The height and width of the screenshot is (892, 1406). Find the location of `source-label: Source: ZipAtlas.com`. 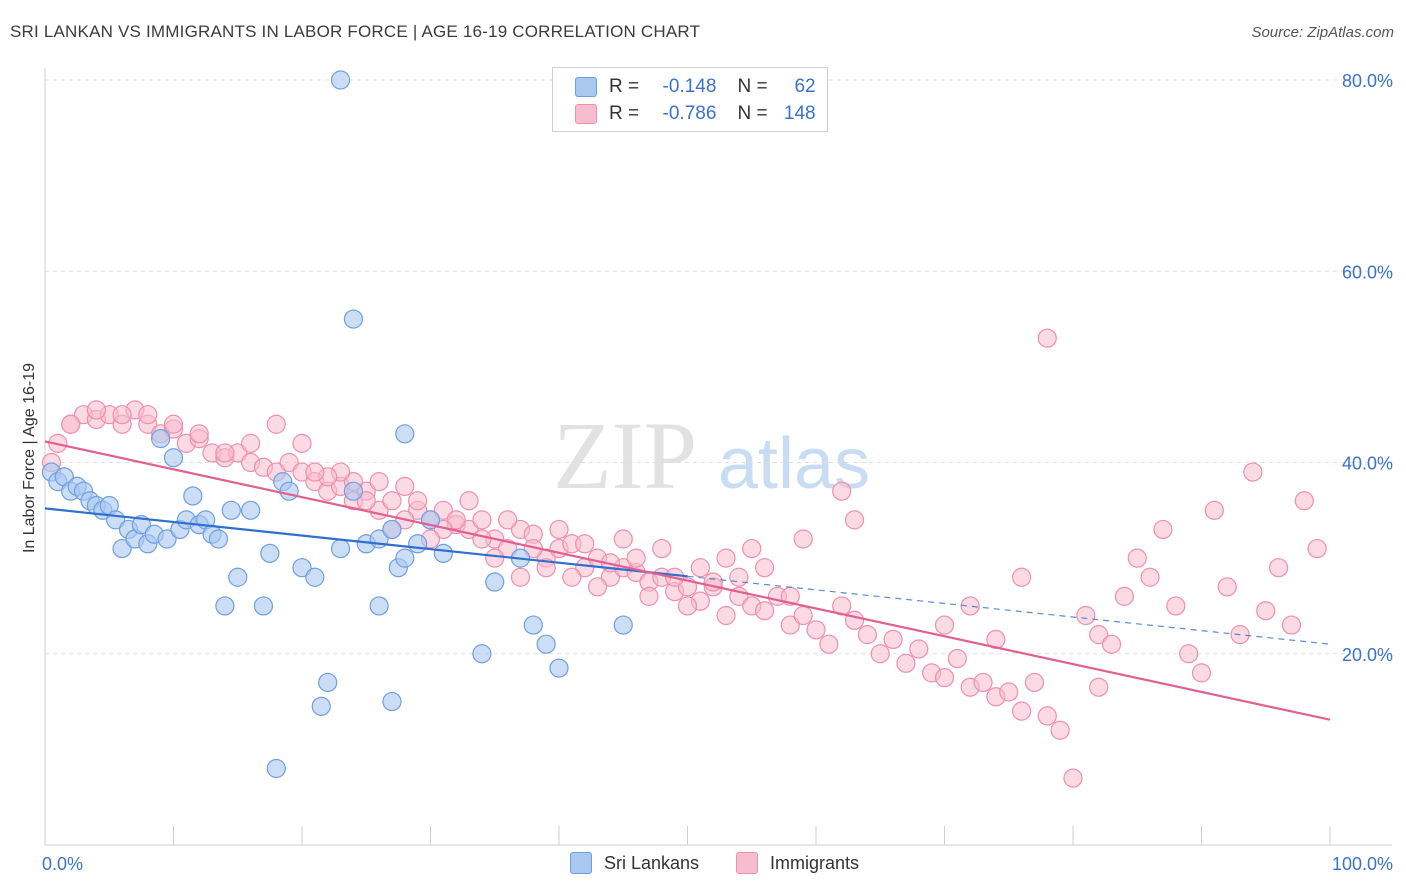

source-label: Source: ZipAtlas.com is located at coordinates (1322, 32).